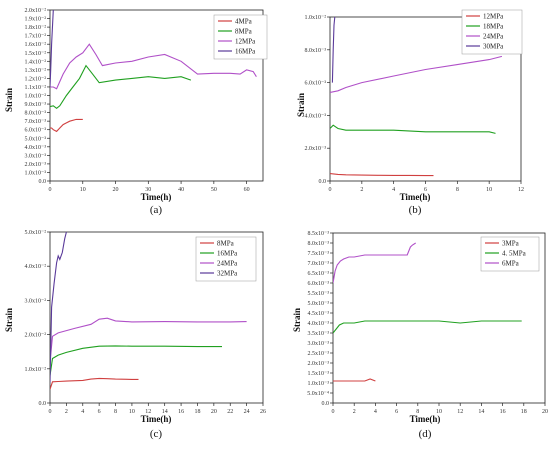  I want to click on y-tick-label: 1.0x10⁻³, so click(319, 384).